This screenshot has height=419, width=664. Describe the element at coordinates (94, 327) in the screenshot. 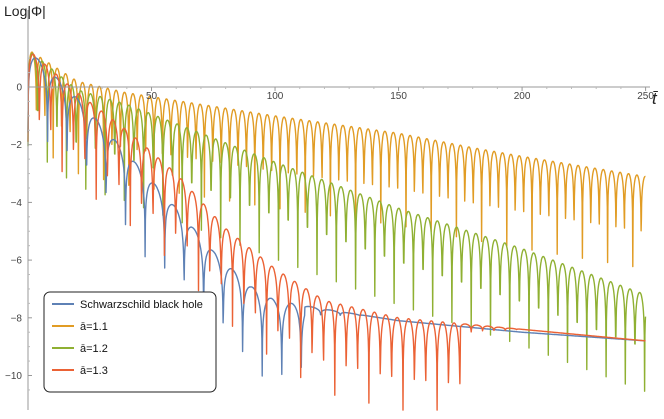

I see `legend-label-1: ā=1.1` at that location.